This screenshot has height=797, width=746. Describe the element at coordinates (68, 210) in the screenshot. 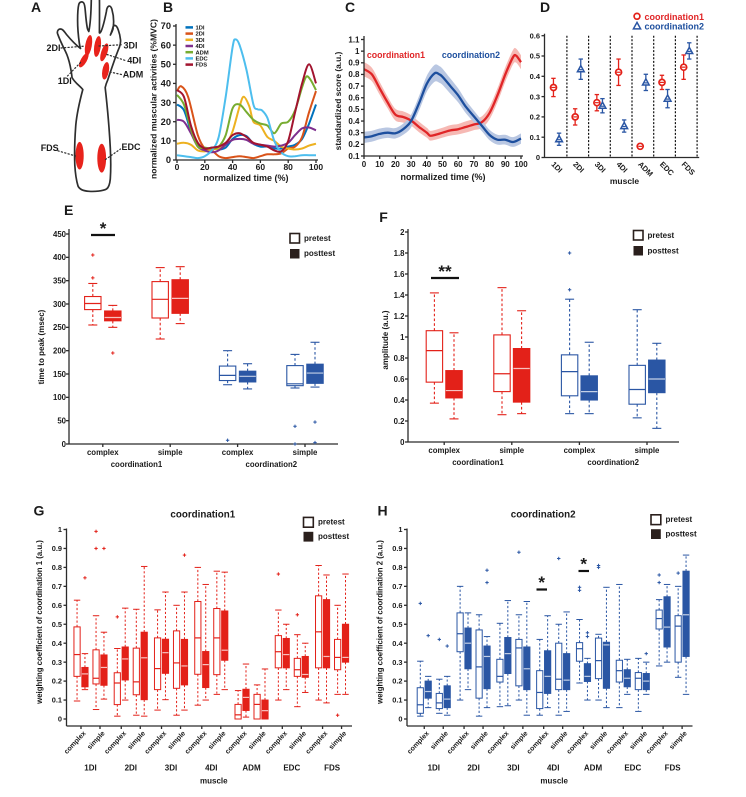

I see `svg-text: E` at that location.